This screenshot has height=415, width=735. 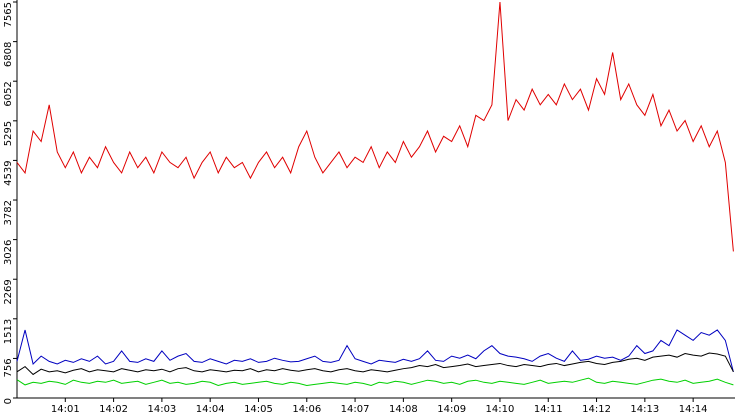 I want to click on y-tick-label: 1513, so click(x=8, y=331).